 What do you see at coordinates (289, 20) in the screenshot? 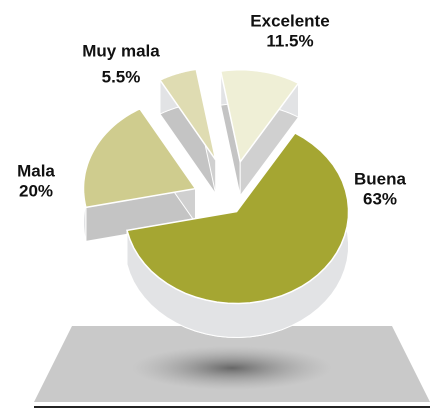
I see `category-label: Excelente` at bounding box center [289, 20].